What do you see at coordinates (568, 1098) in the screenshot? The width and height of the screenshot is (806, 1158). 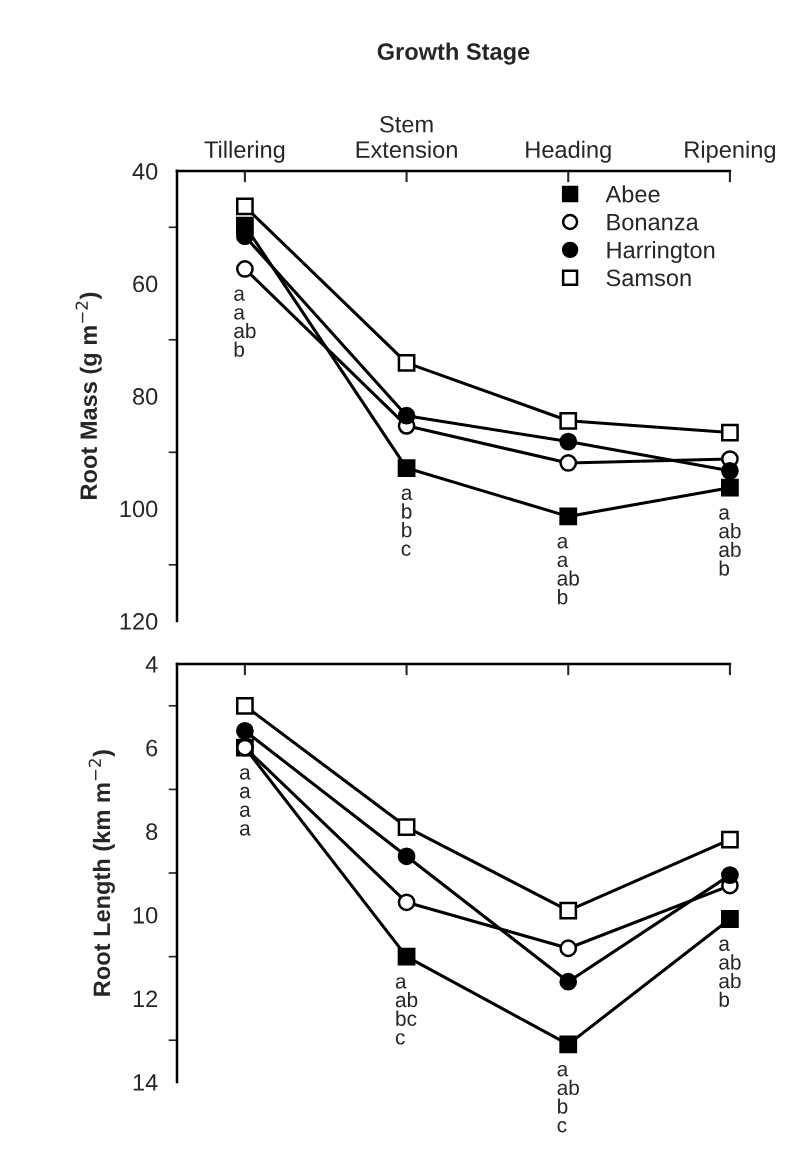 I see `annotation: a ab b c` at bounding box center [568, 1098].